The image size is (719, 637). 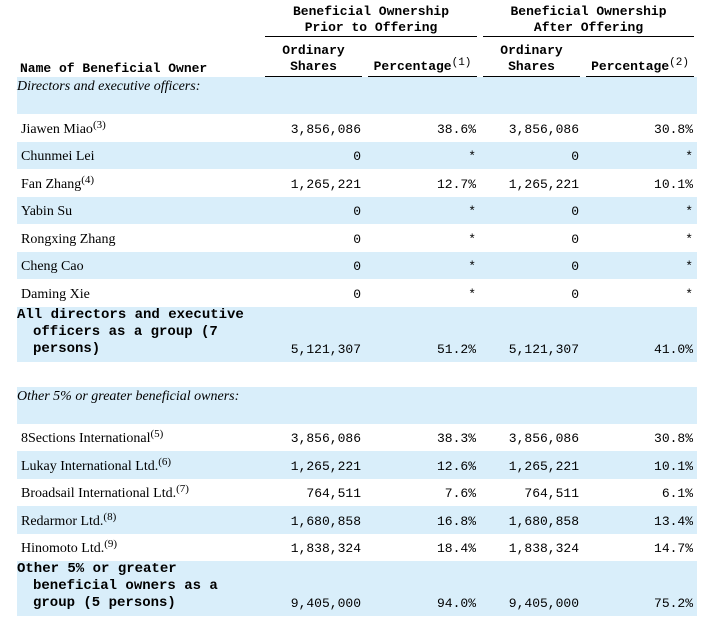 I want to click on cell-value: 6.1%, so click(x=677, y=493).